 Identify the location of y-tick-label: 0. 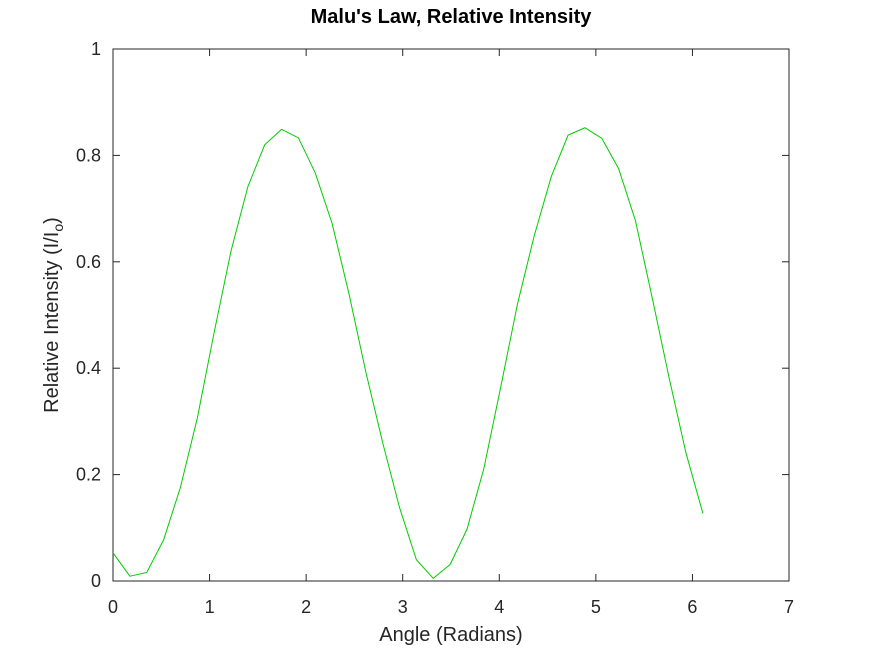
(96, 581).